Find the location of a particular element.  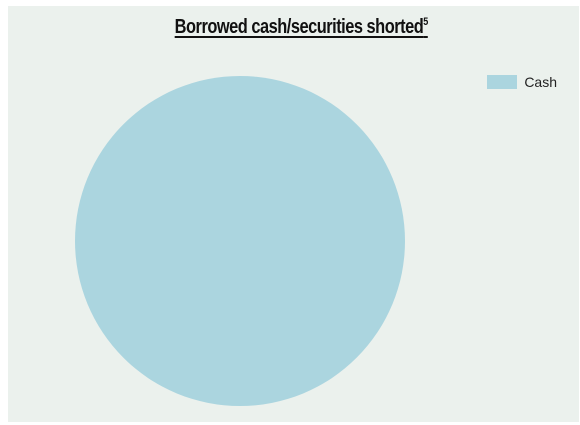

chart-title-footnote: 5 is located at coordinates (425, 22).